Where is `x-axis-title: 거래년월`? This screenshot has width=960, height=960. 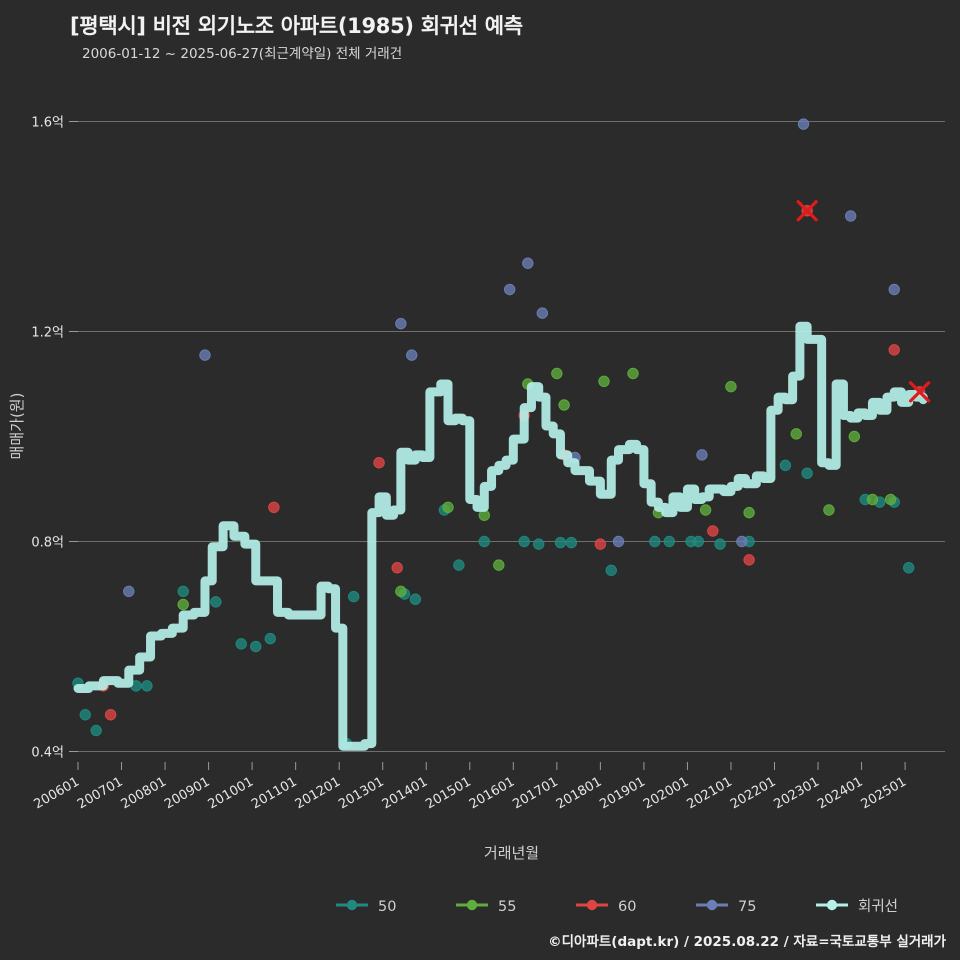 x-axis-title: 거래년월 is located at coordinates (511, 853).